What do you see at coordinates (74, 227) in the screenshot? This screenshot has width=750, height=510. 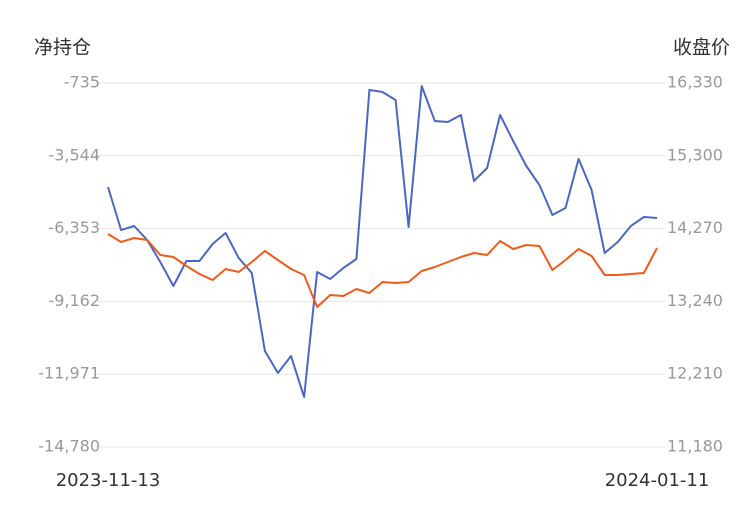 I see `y-tick-label: -6,353` at bounding box center [74, 227].